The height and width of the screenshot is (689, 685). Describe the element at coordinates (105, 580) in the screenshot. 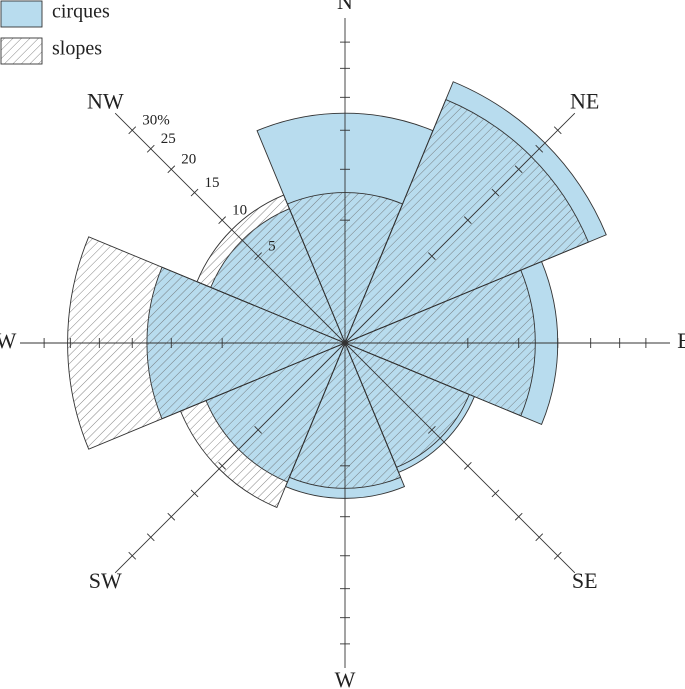

I see `direction-label: SW` at that location.